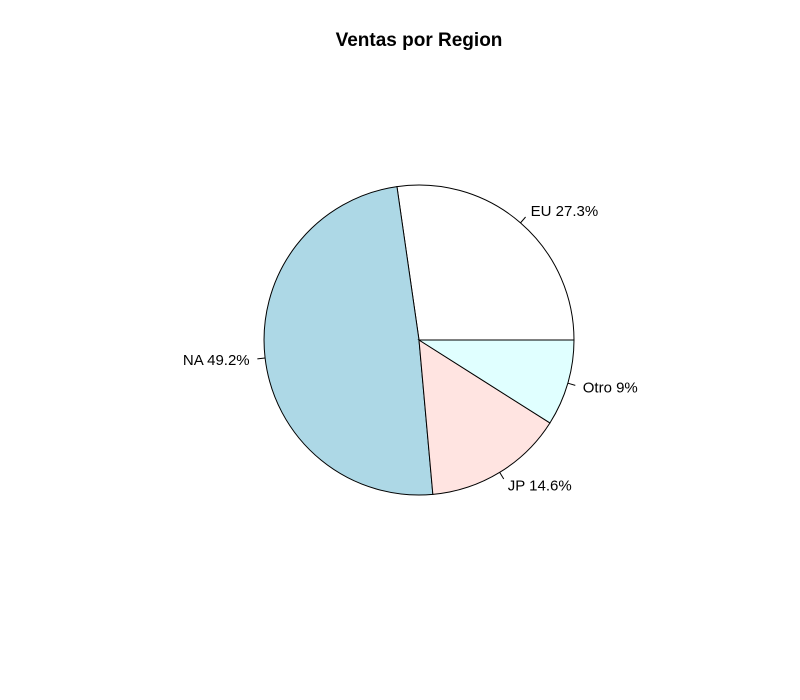  I want to click on slice-label-otro: Otro 9%, so click(610, 388).